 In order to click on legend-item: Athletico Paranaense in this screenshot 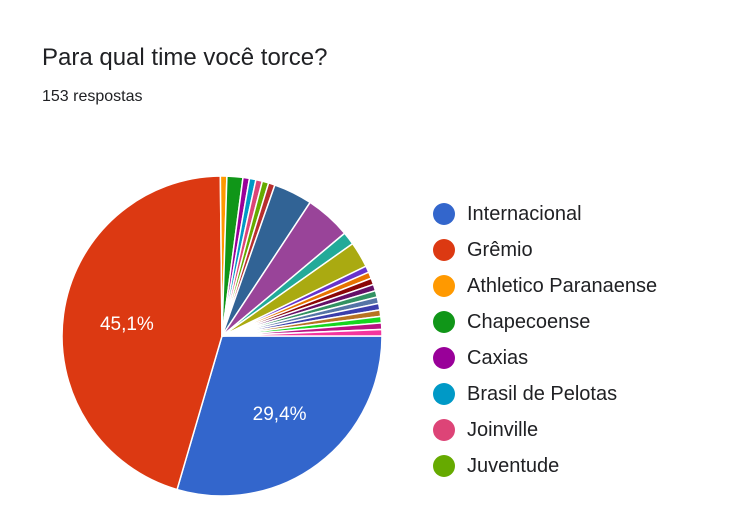, I will do `click(545, 286)`.